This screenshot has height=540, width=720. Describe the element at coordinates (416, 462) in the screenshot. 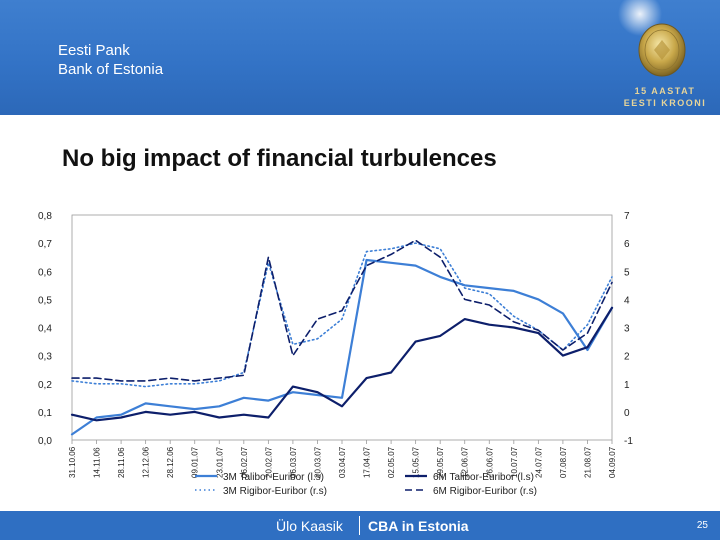

I see `x-tick-label: 15.05.07` at that location.